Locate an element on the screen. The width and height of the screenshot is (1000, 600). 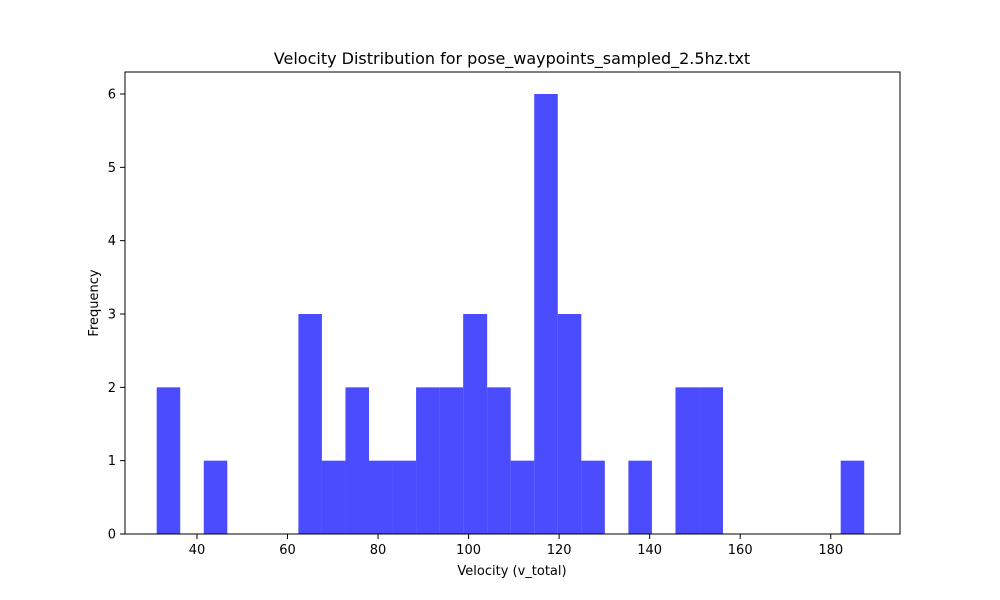
x-tick-label: 100 is located at coordinates (468, 550).